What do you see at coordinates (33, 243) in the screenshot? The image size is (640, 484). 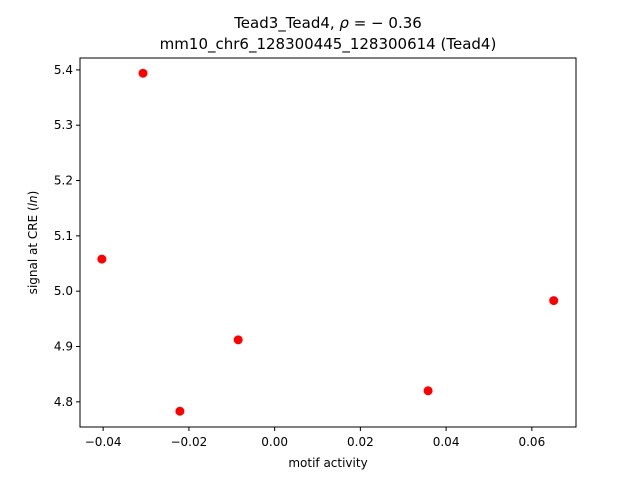 I see `y-axis-label: signal at CRE (ln)` at bounding box center [33, 243].